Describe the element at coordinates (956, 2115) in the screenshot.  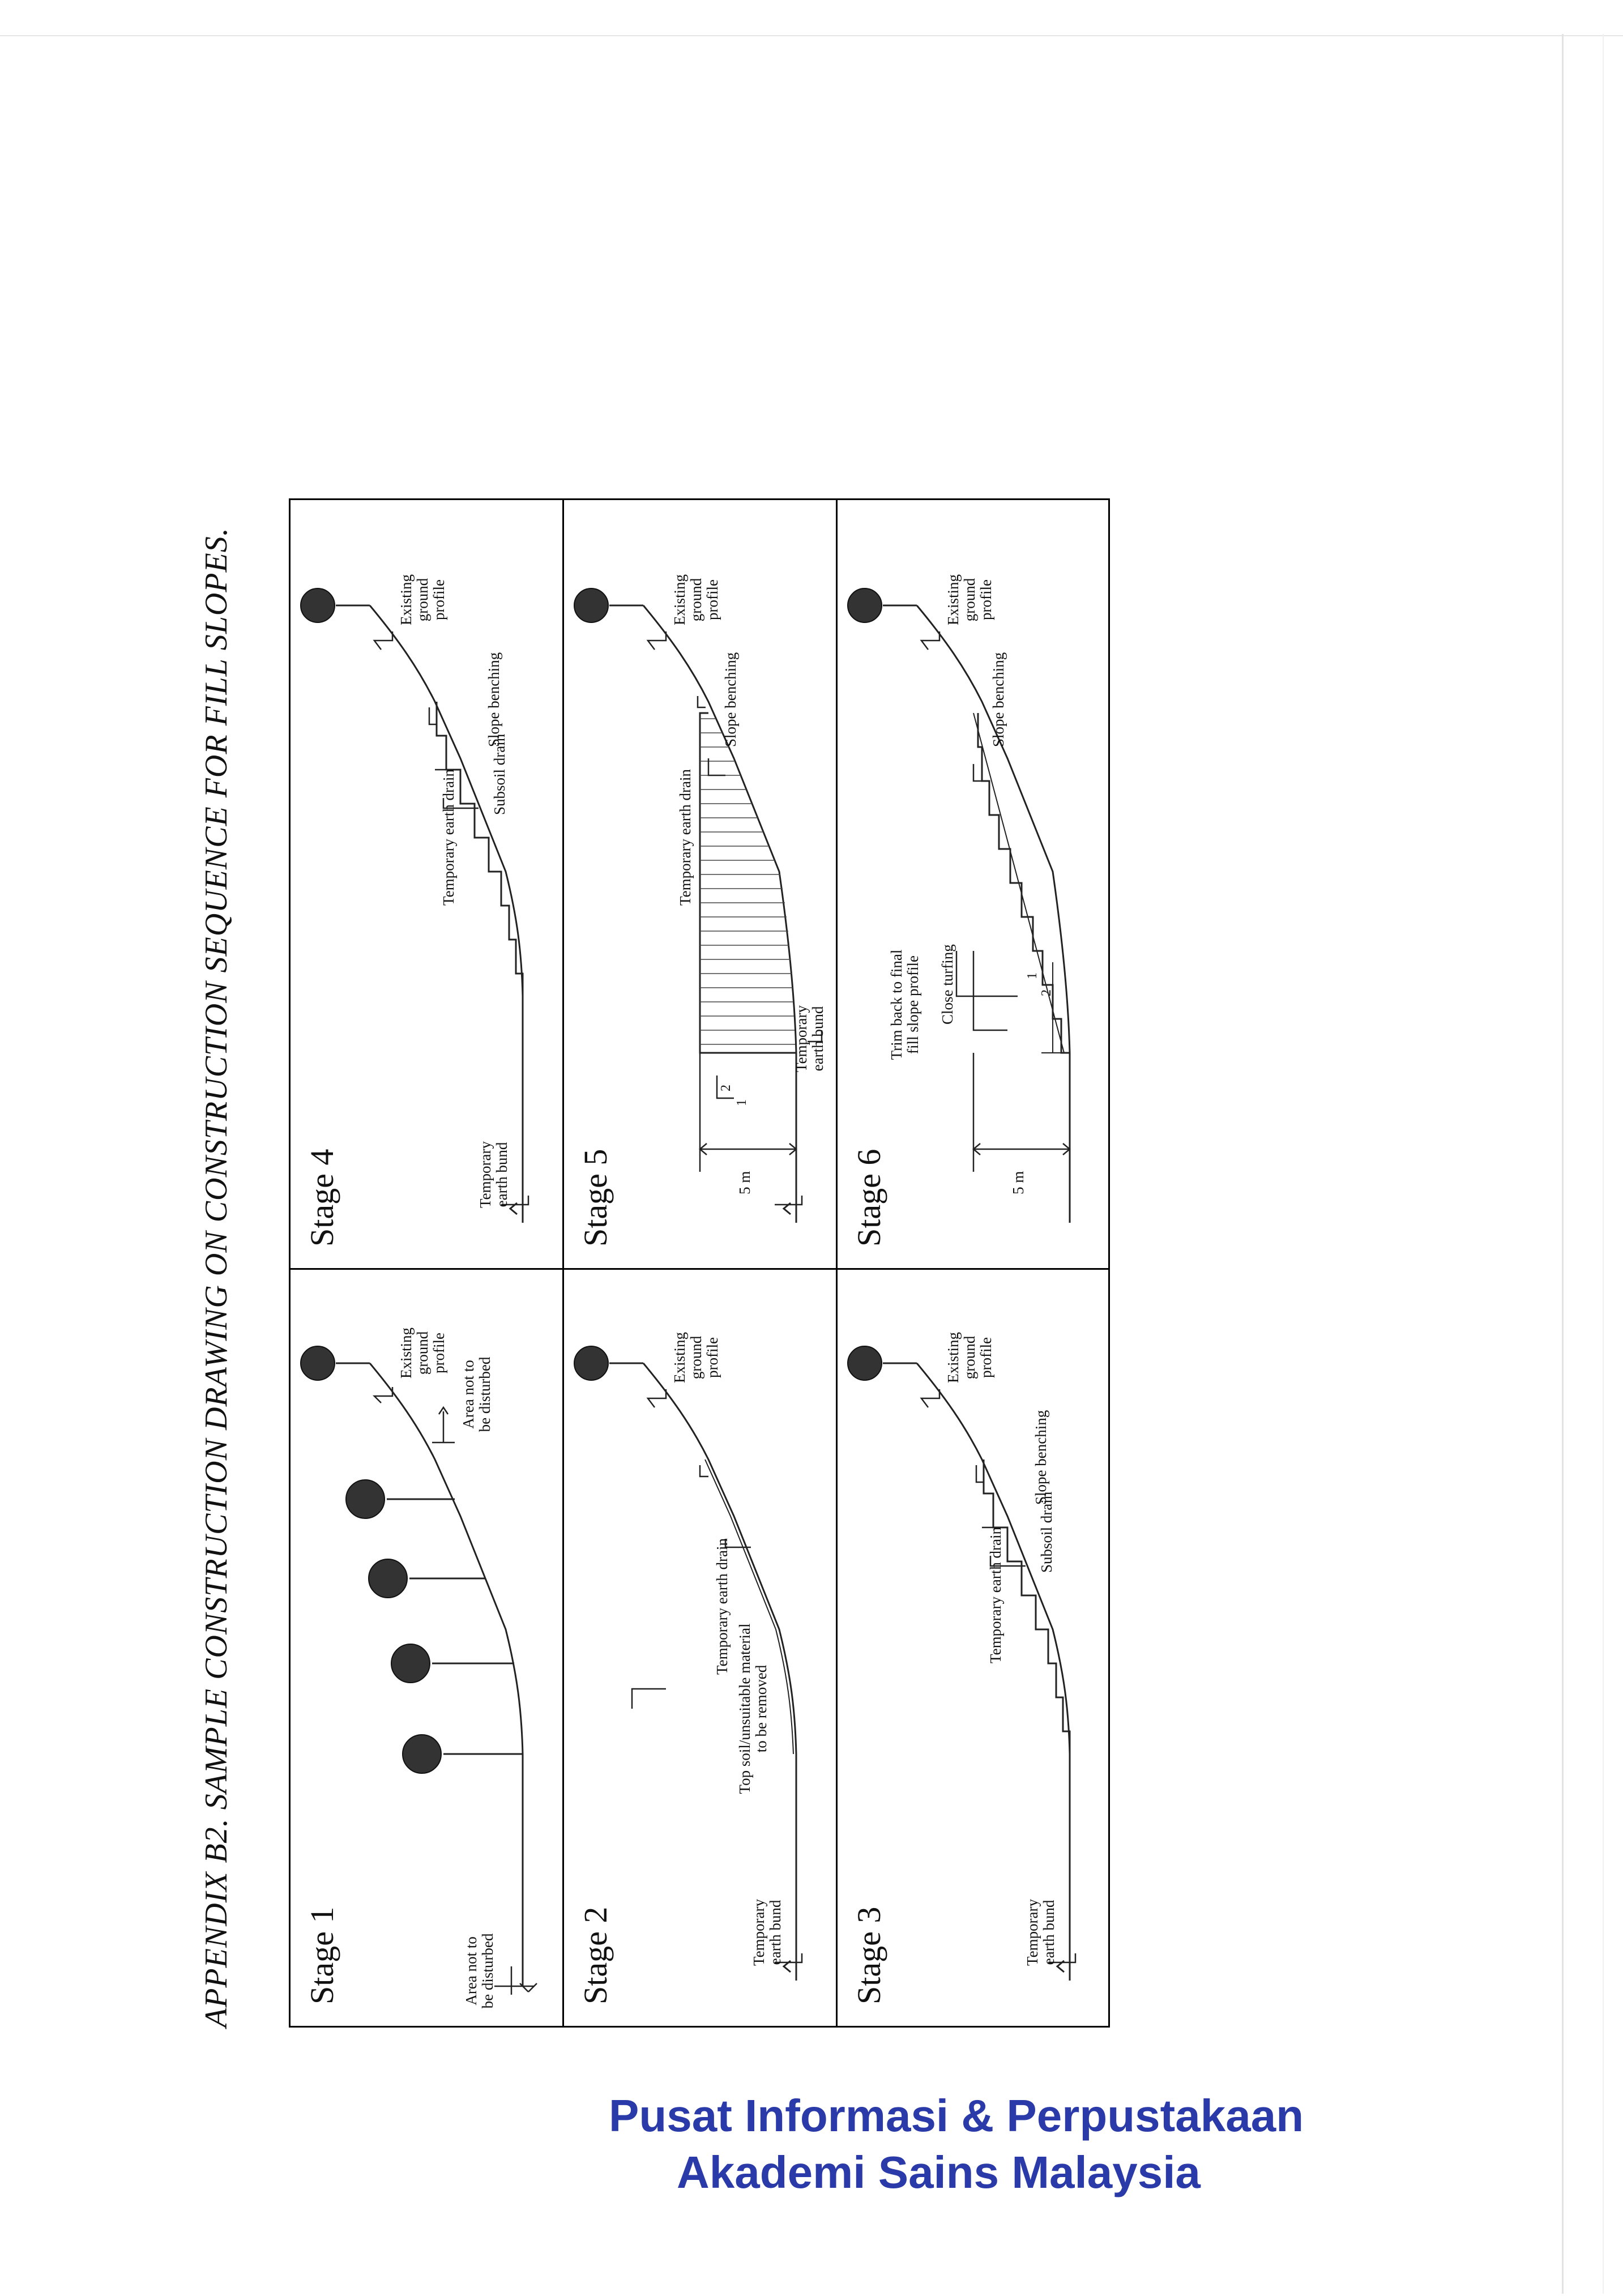
I see `stamp-line-1: Pusat Informasi & Perpustakaan` at that location.